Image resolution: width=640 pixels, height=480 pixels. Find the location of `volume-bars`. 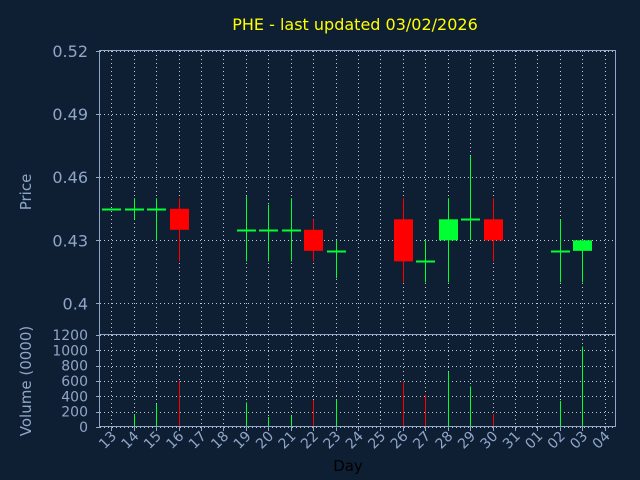

volume-bars is located at coordinates (358, 386).